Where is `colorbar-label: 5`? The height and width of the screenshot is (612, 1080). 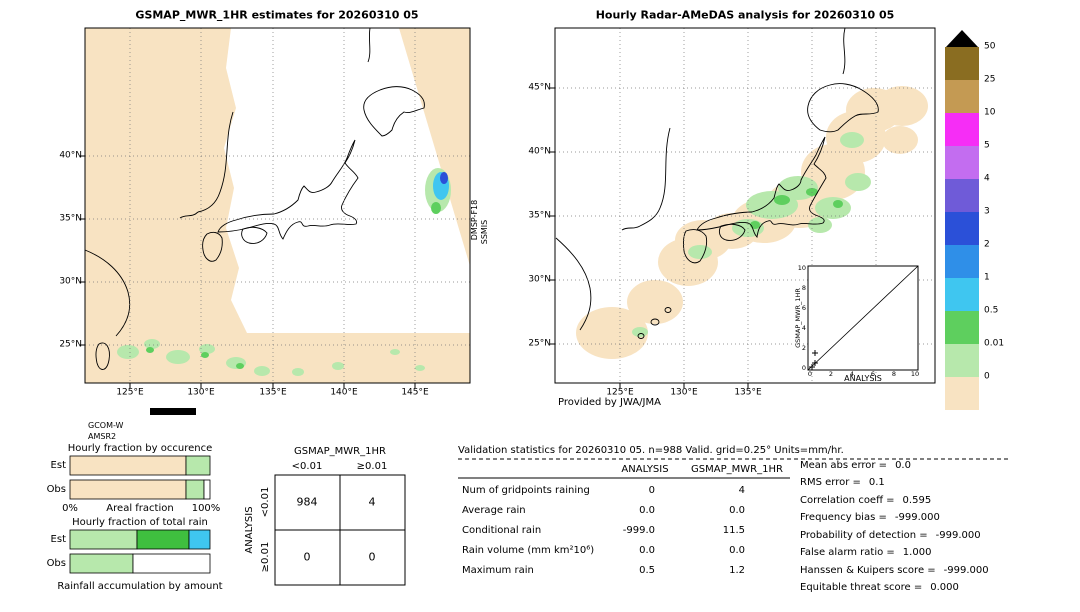
colorbar-label: 5 is located at coordinates (987, 145).